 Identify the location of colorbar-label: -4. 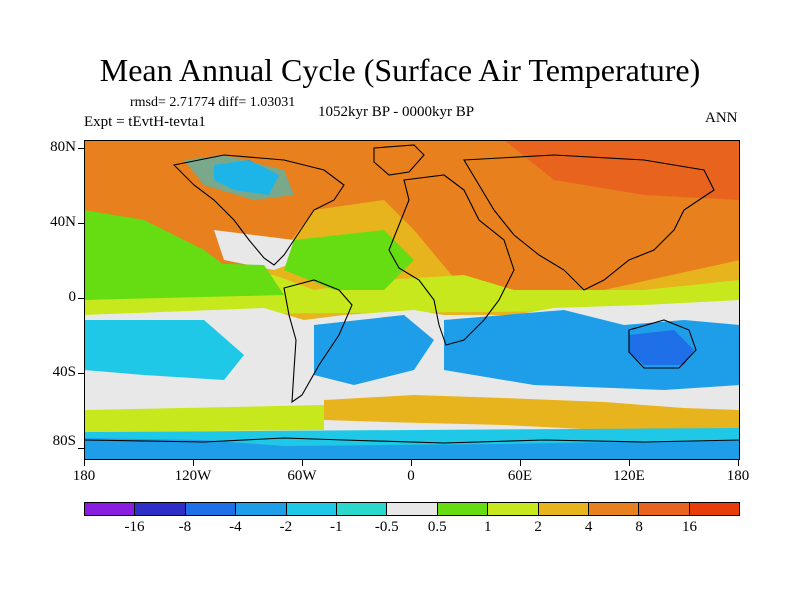
(235, 527).